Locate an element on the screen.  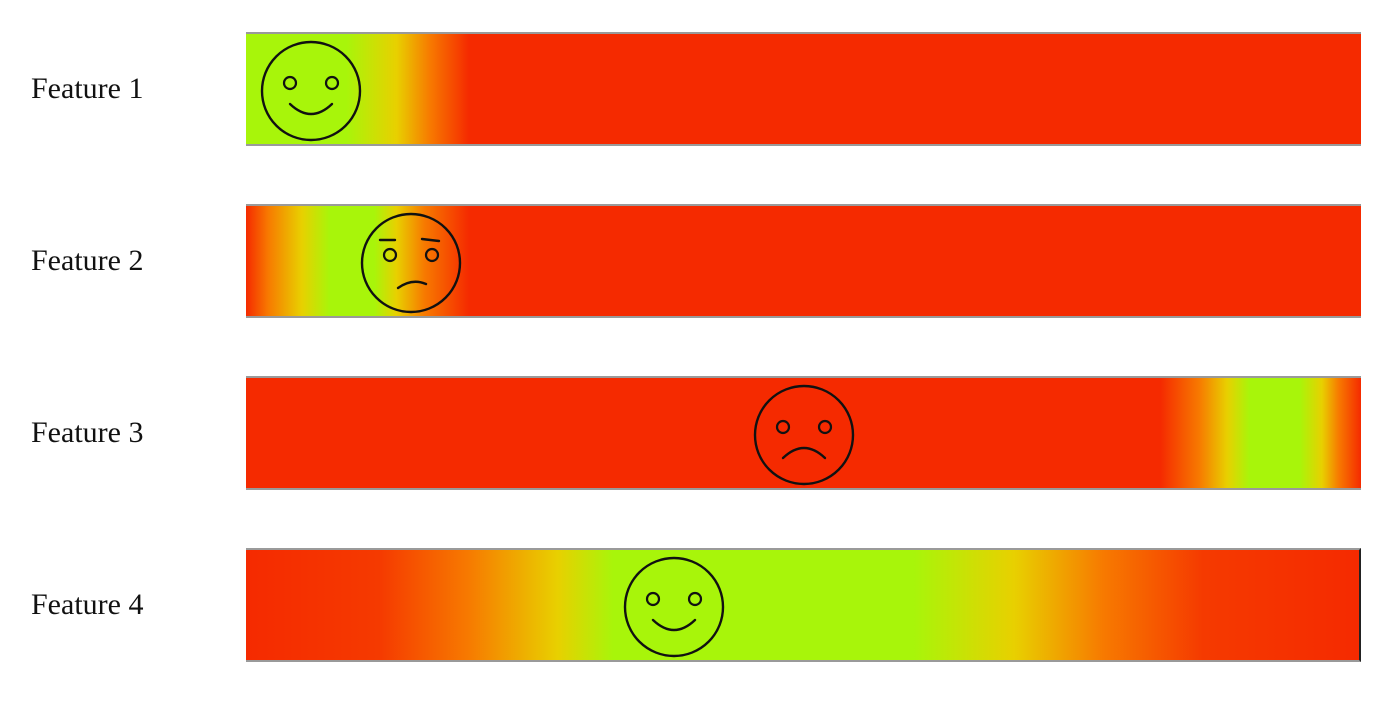
feature-label: Feature 4 is located at coordinates (87, 604).